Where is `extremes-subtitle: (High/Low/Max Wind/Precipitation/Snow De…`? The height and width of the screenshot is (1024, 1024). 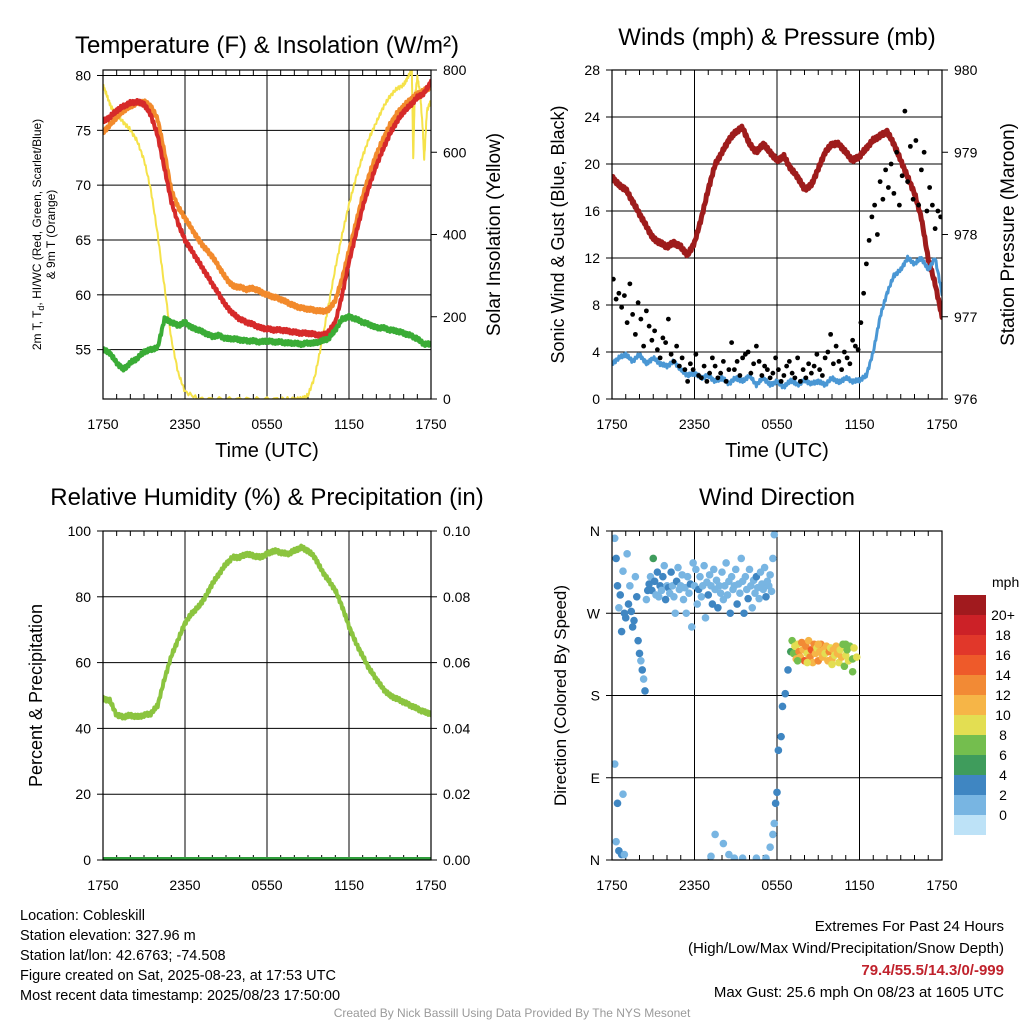 extremes-subtitle: (High/Low/Max Wind/Precipitation/Snow De… is located at coordinates (846, 948).